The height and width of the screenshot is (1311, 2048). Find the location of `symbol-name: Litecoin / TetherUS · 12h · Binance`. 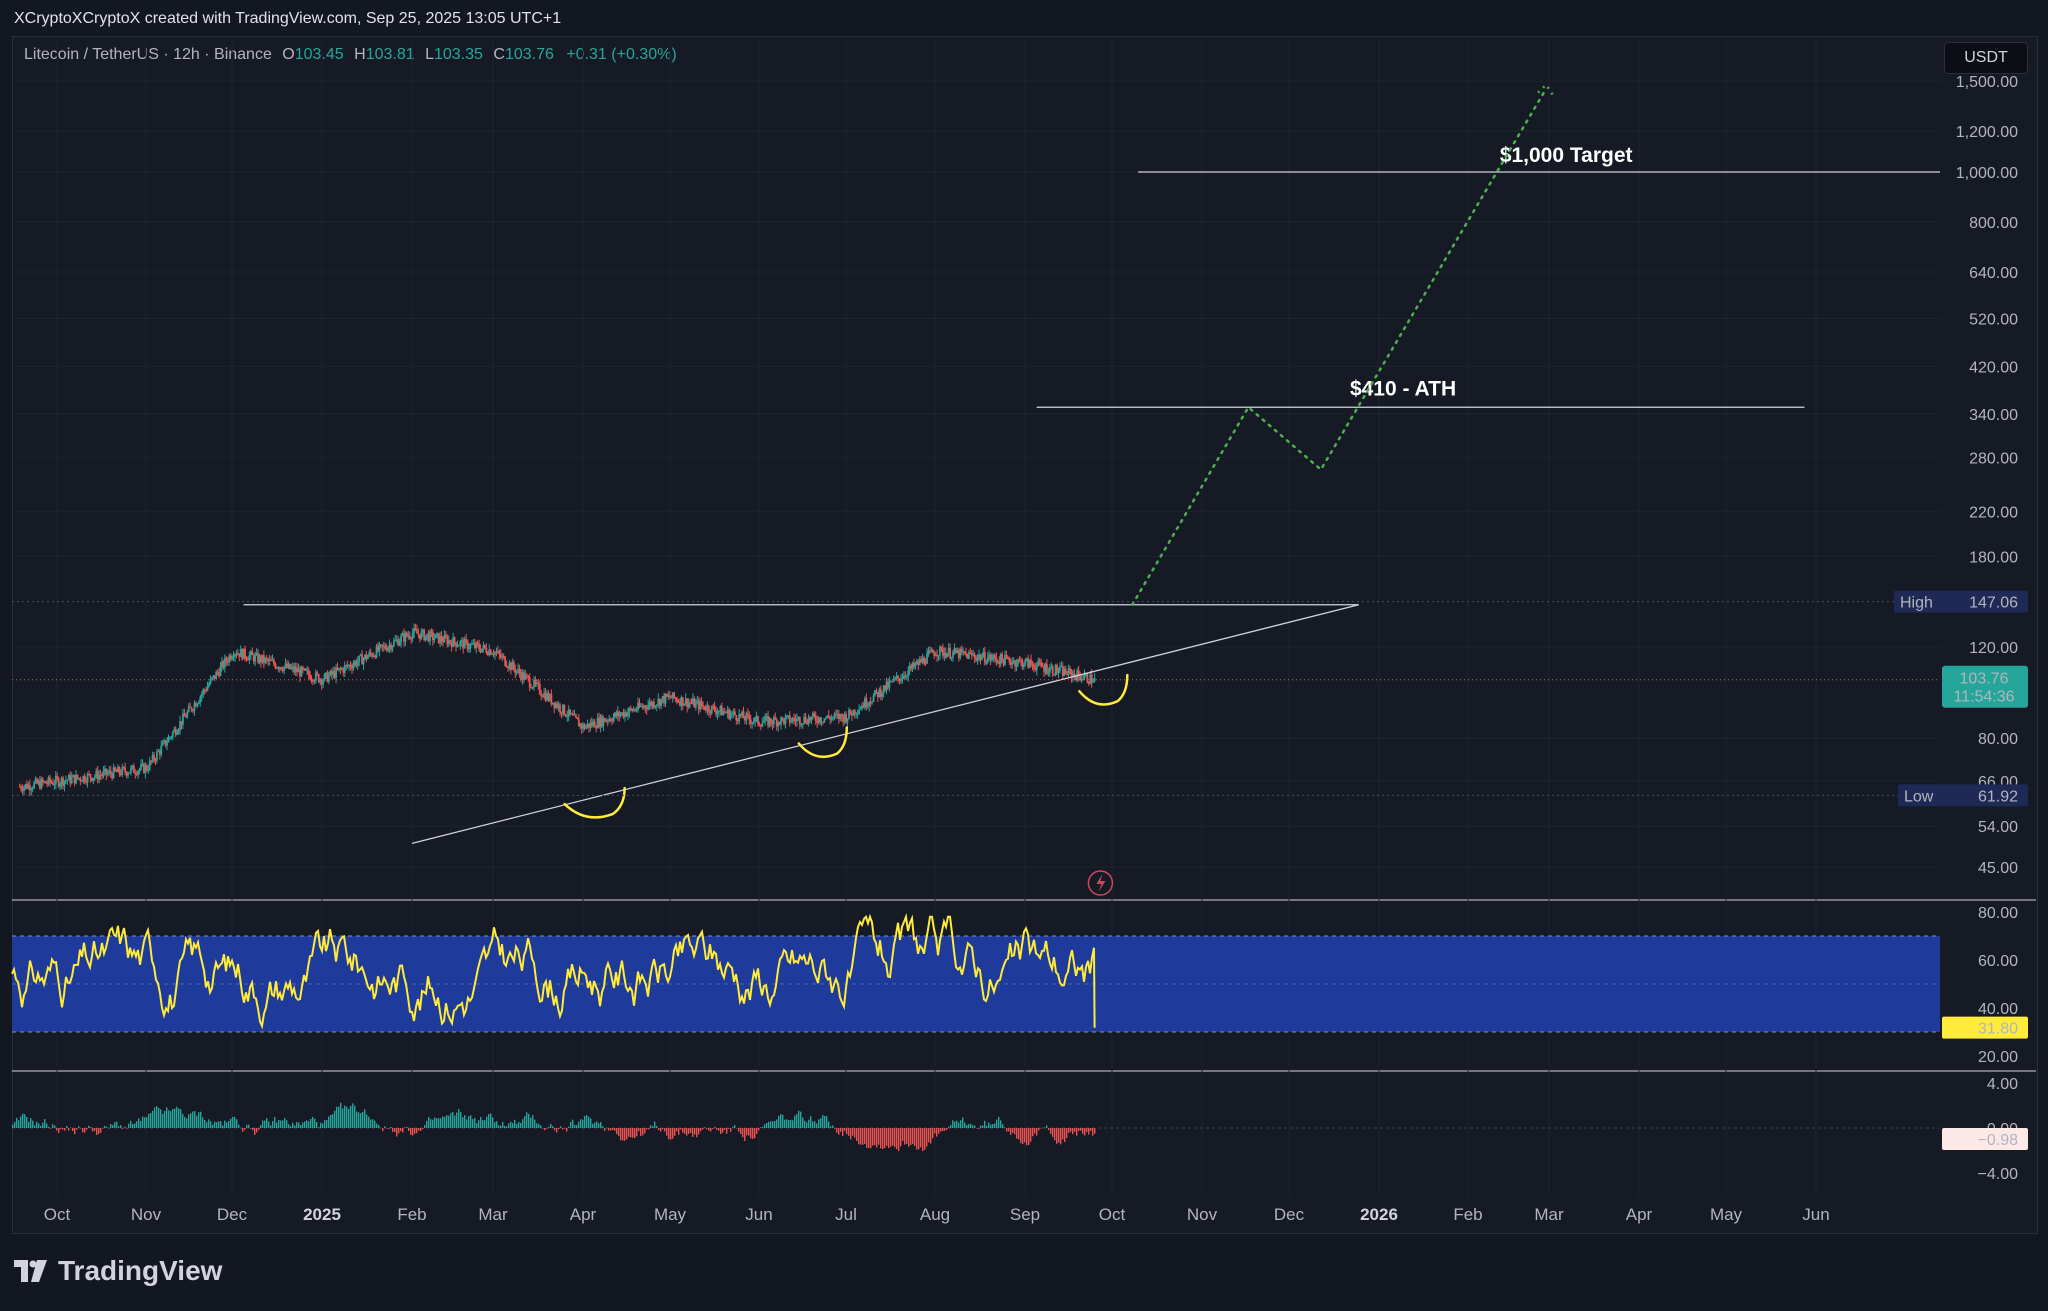

symbol-name: Litecoin / TetherUS · 12h · Binance is located at coordinates (148, 54).